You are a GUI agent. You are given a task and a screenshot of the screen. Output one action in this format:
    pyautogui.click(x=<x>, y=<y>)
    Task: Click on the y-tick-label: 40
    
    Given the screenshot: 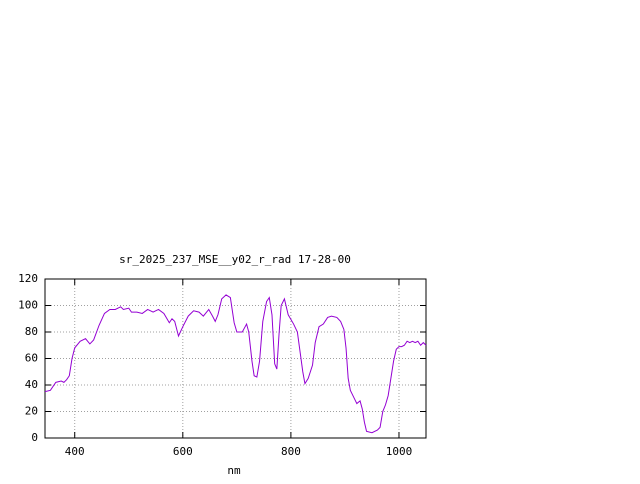 What is the action you would take?
    pyautogui.click(x=31, y=384)
    